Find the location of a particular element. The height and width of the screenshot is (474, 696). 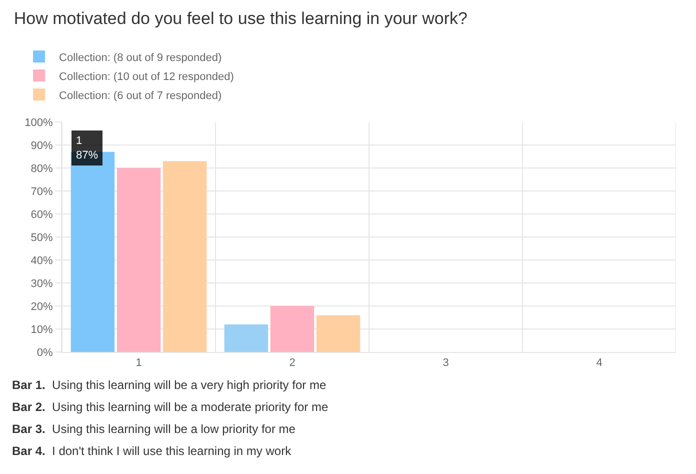

y-tick-label: 50% is located at coordinates (42, 238).